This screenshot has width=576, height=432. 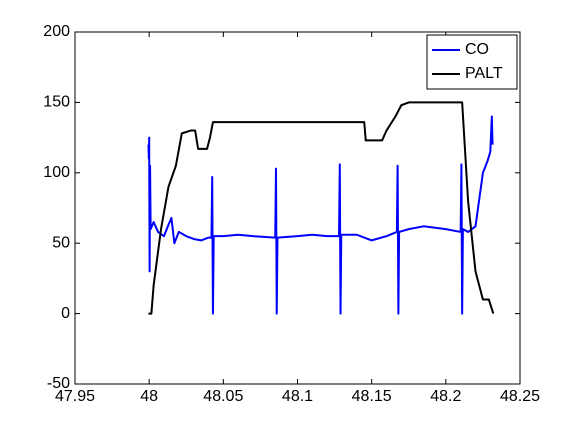 What do you see at coordinates (65, 313) in the screenshot?
I see `y-tick-label: 0` at bounding box center [65, 313].